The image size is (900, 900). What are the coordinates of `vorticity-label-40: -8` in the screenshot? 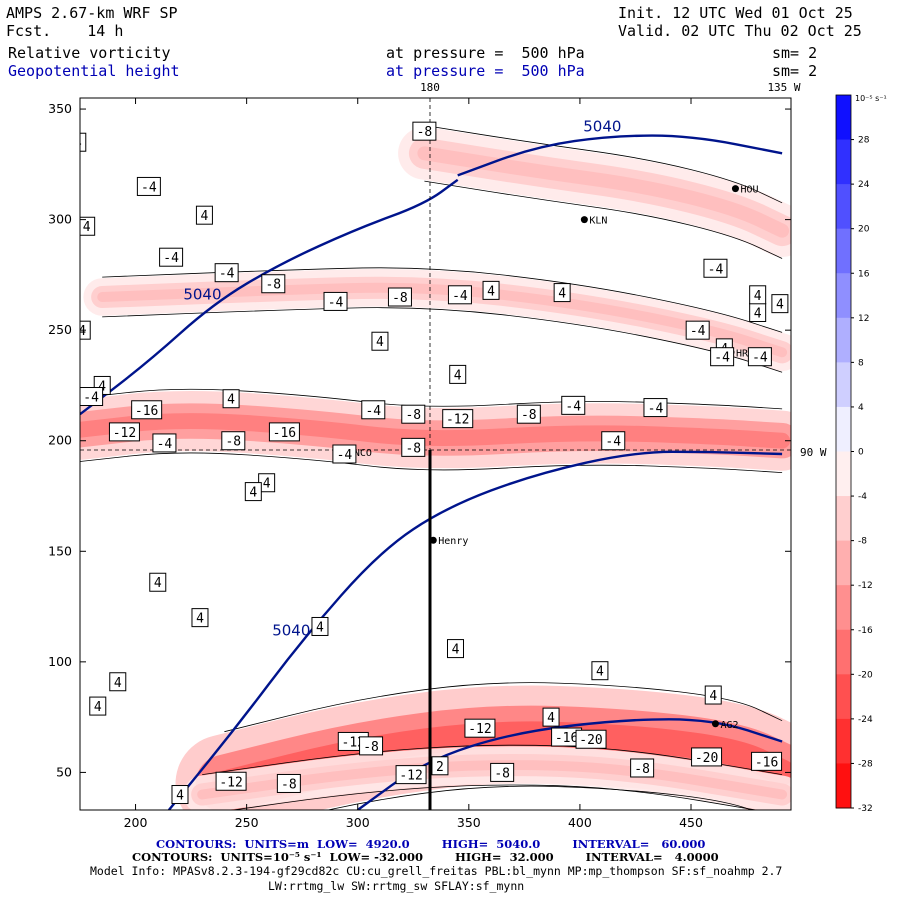 It's located at (413, 447).